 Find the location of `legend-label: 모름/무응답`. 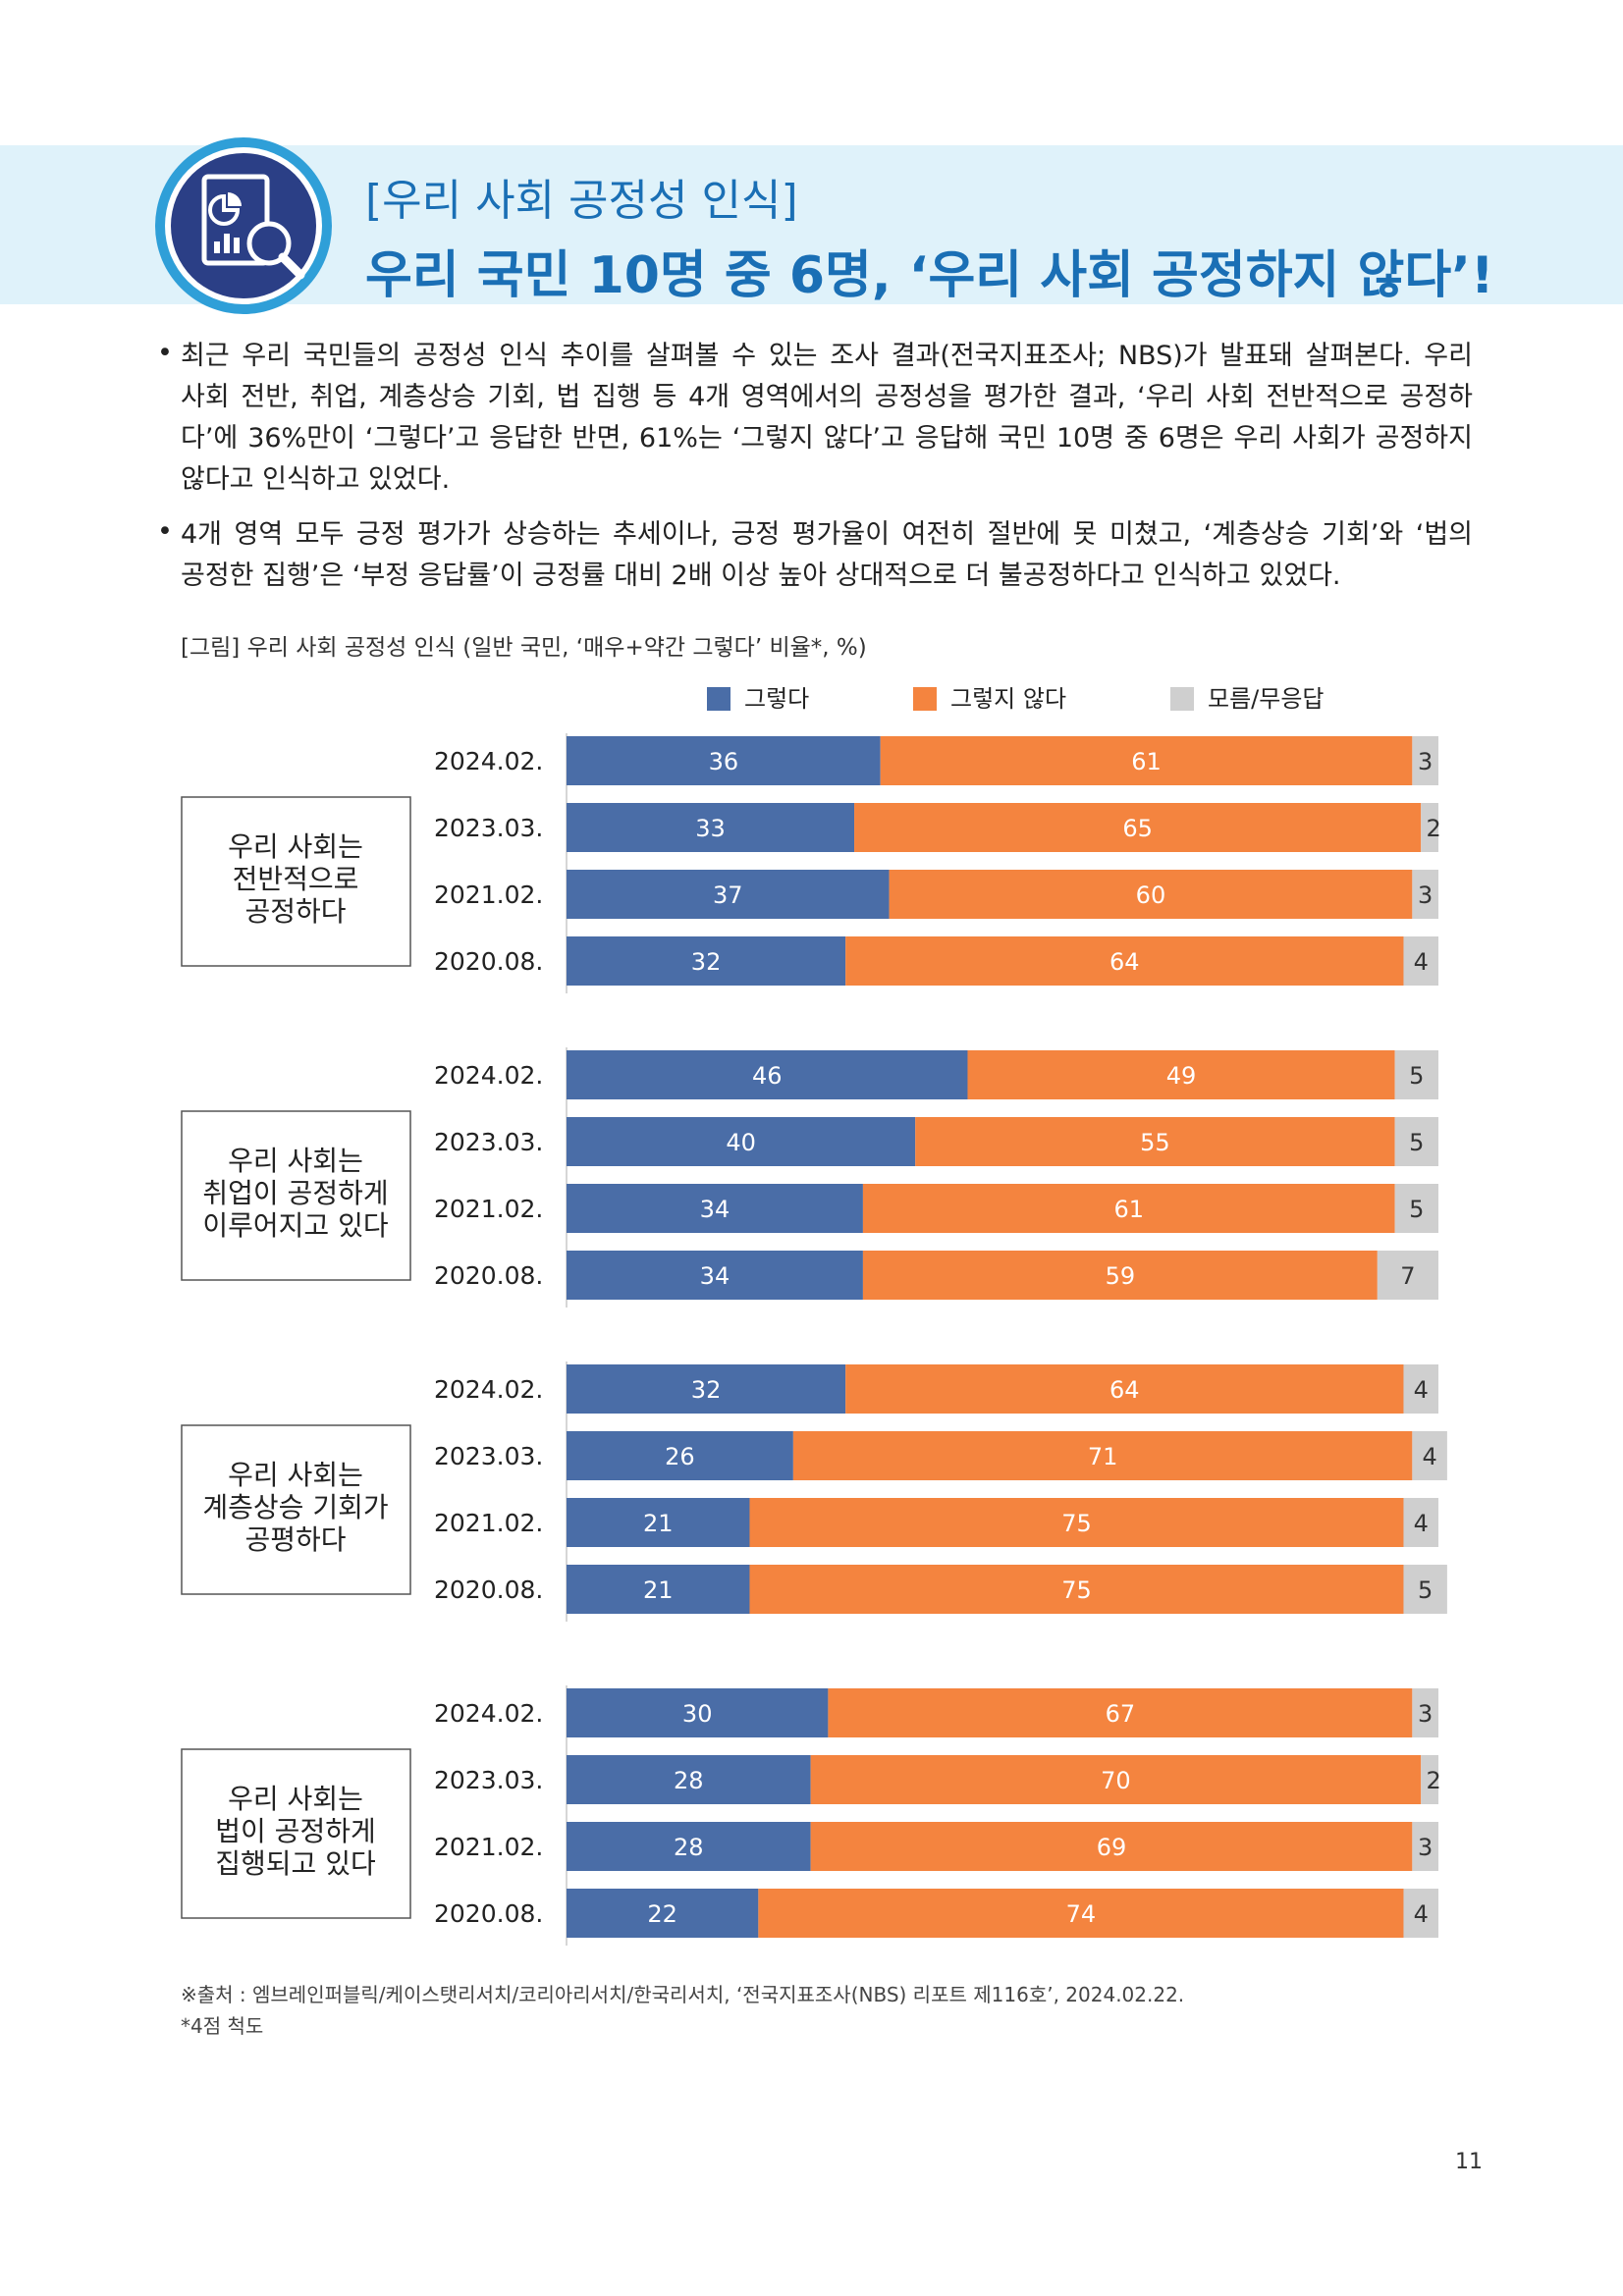

legend-label: 모름/무응답 is located at coordinates (1266, 699).